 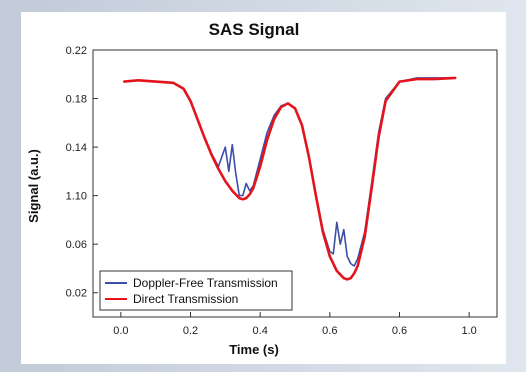 What do you see at coordinates (260, 331) in the screenshot?
I see `x-tick-label: 0.4` at bounding box center [260, 331].